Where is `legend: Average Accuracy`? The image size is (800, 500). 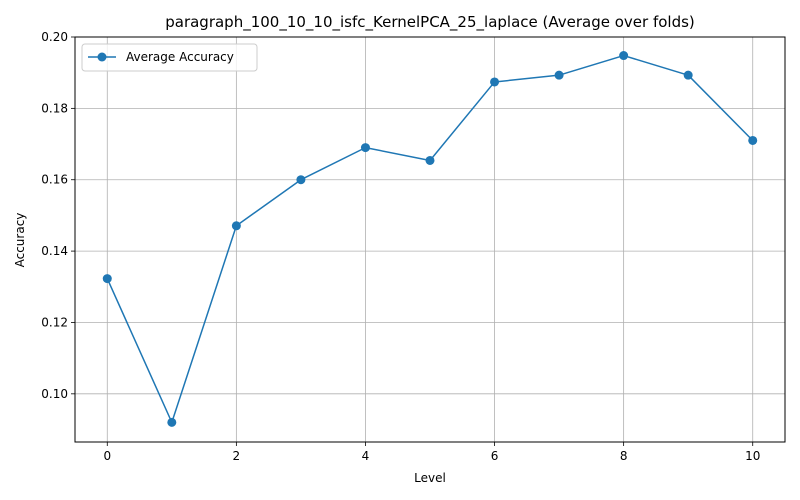
legend: Average Accuracy is located at coordinates (169, 57).